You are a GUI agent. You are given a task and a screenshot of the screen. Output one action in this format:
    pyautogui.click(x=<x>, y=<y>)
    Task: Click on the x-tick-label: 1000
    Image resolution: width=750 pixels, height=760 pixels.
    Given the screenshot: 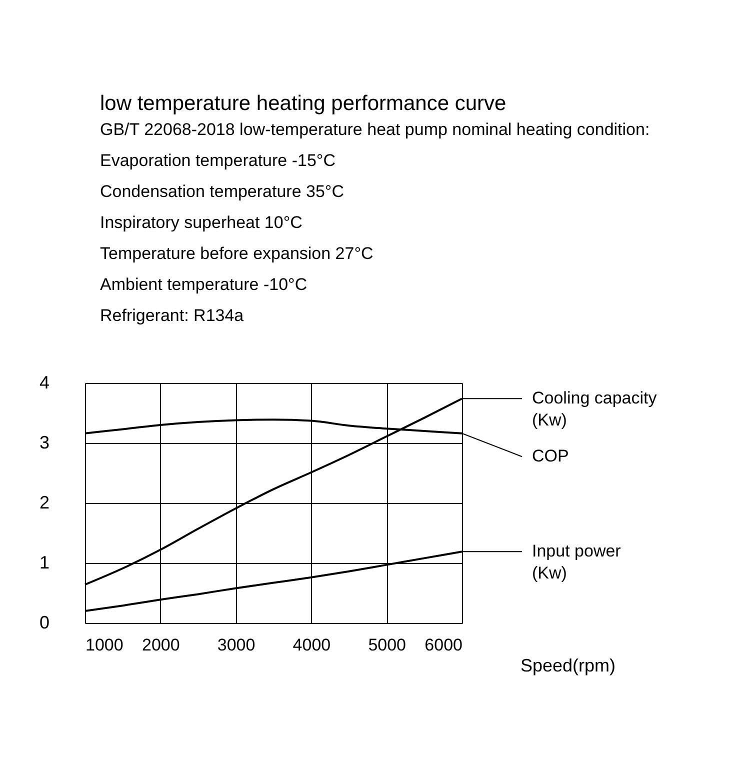 What is the action you would take?
    pyautogui.click(x=105, y=645)
    